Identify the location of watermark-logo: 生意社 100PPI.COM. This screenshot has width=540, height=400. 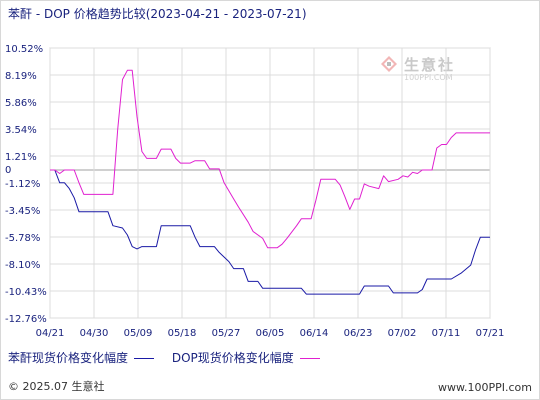
(425, 70).